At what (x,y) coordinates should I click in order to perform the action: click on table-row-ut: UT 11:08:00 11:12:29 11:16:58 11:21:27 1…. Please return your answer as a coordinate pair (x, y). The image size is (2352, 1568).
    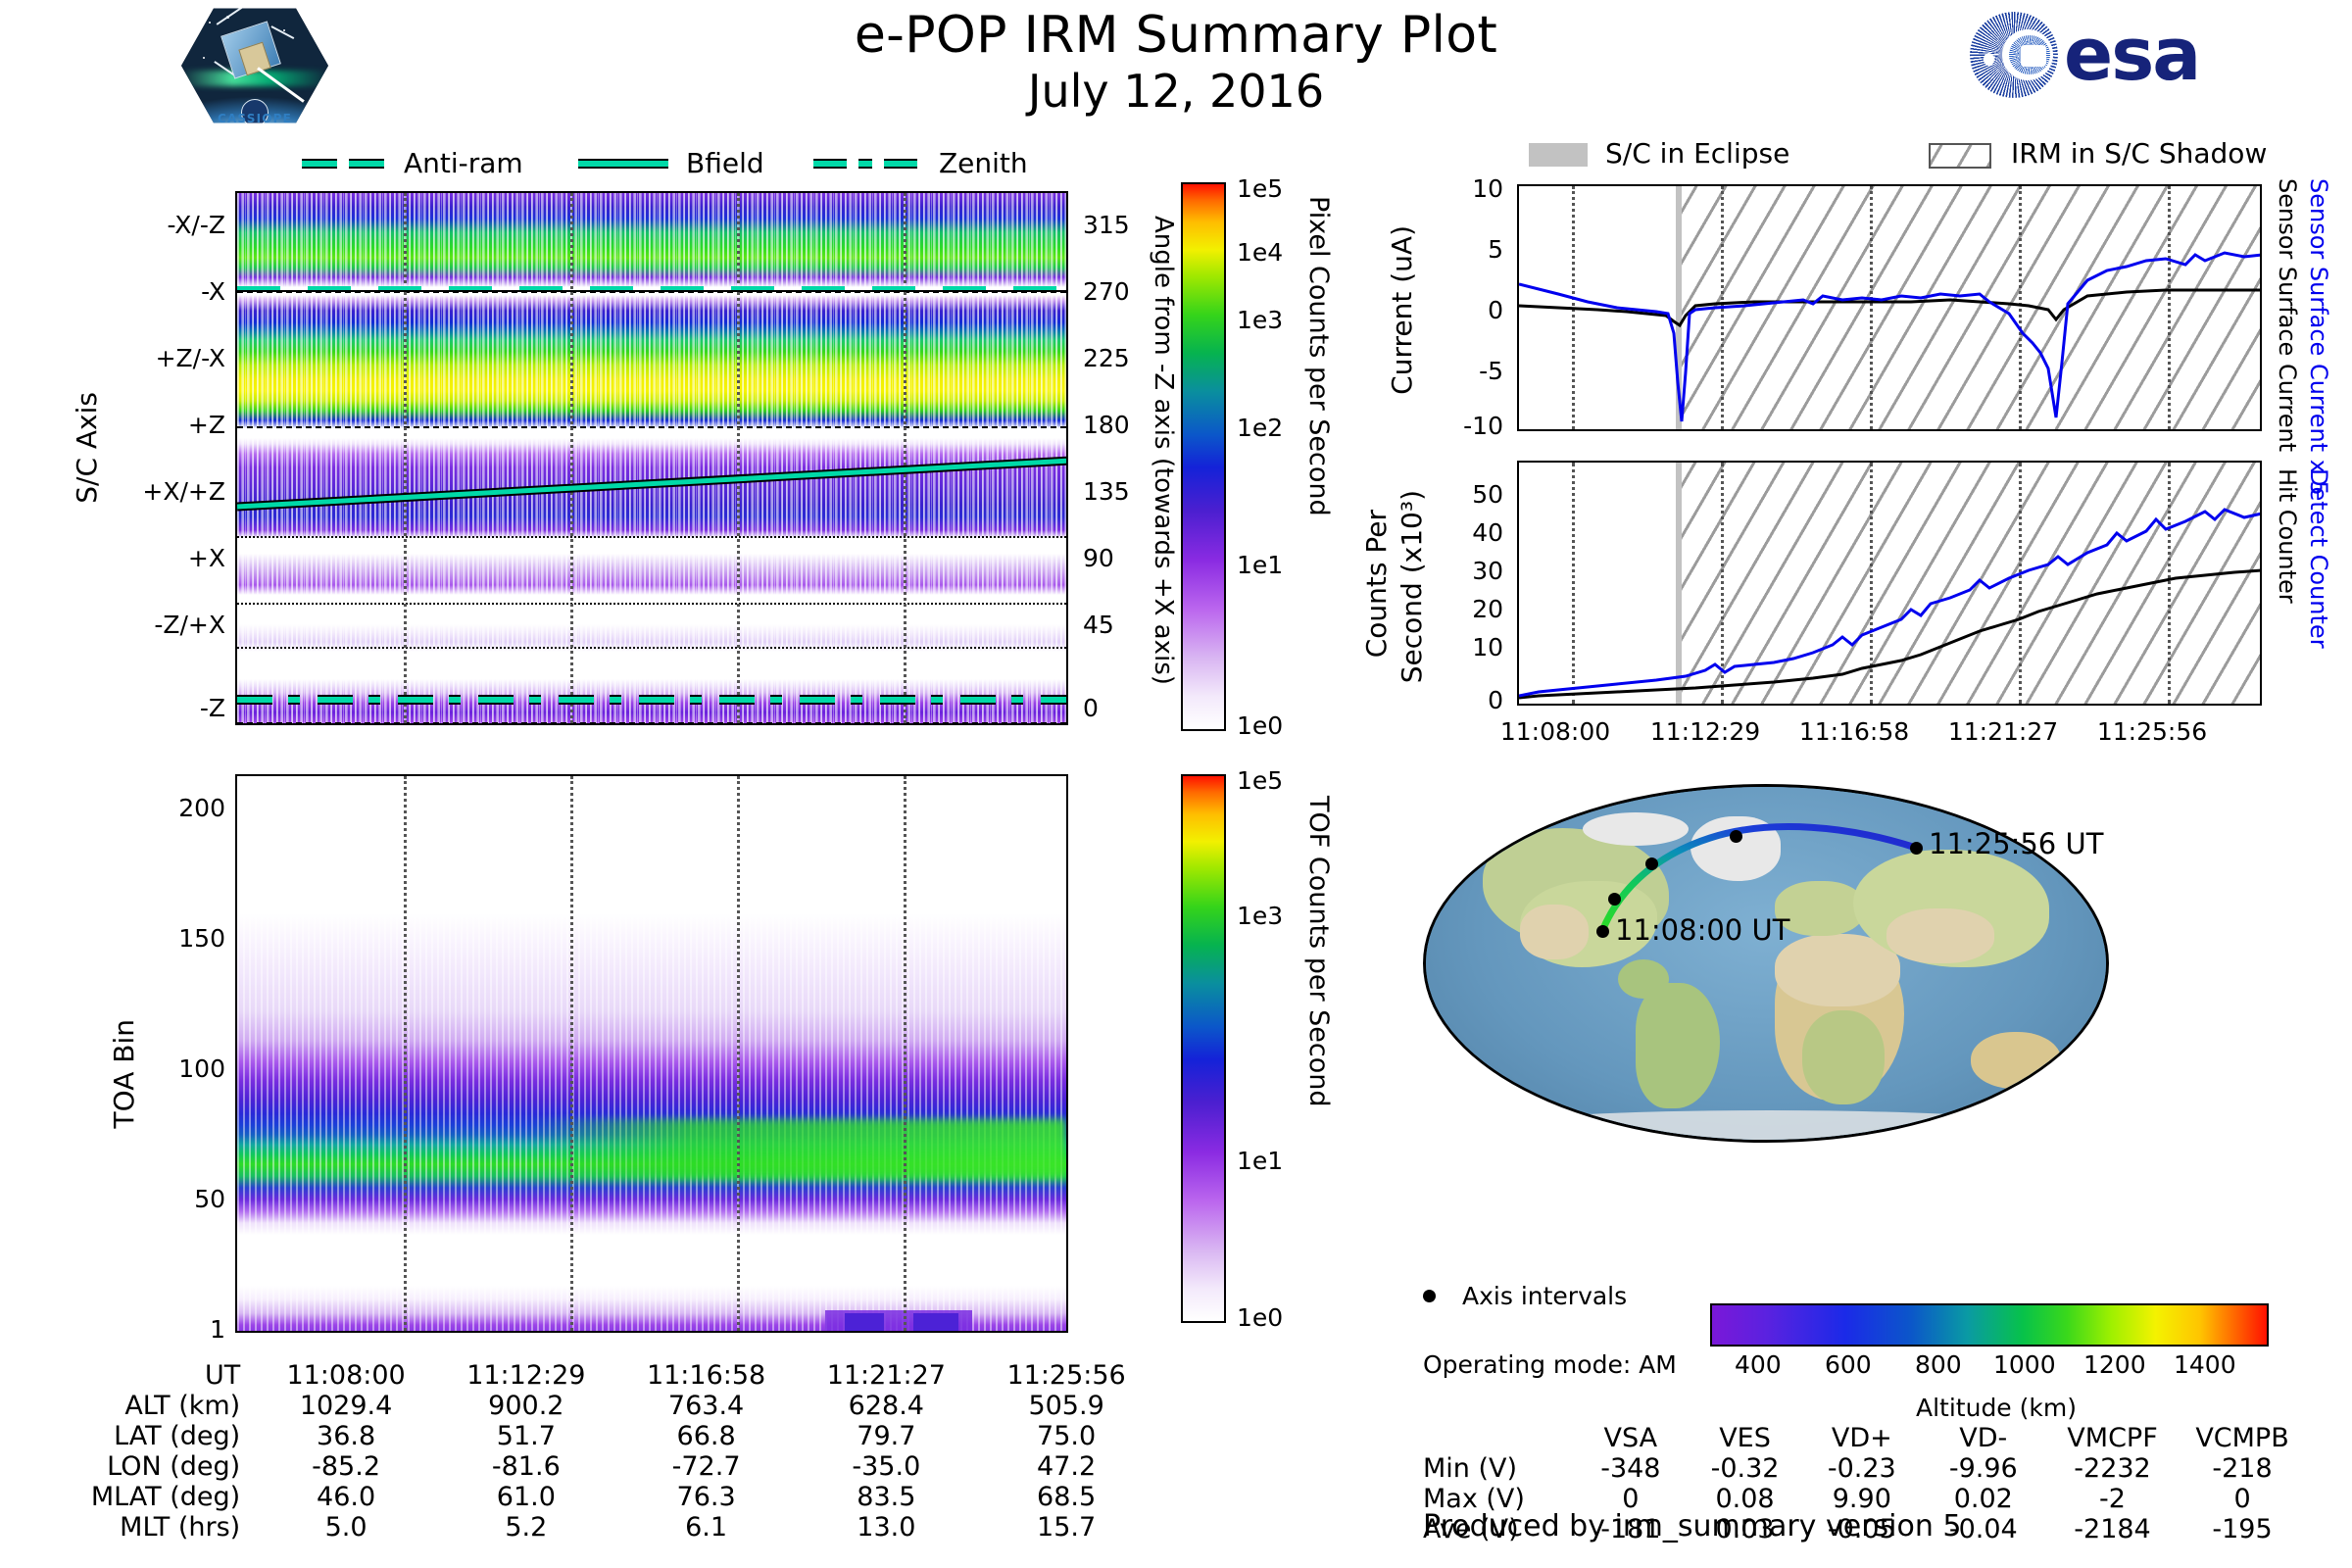
    Looking at the image, I should click on (598, 1375).